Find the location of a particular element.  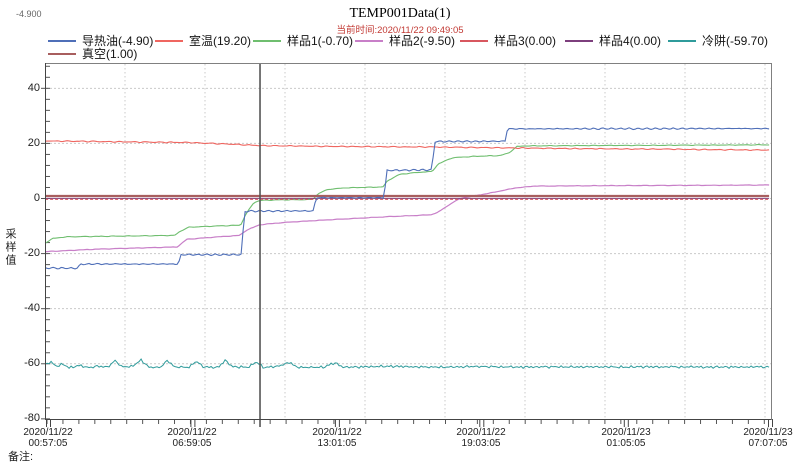

legend-item-daorereyou: 导热油(-4.90) is located at coordinates (101, 41).